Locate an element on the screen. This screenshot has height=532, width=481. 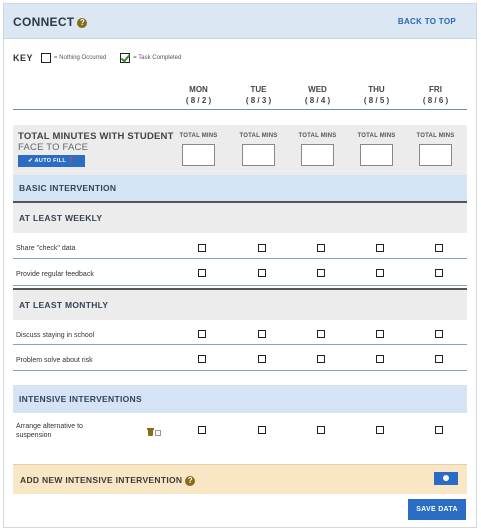
add-intervention-button is located at coordinates (446, 478).